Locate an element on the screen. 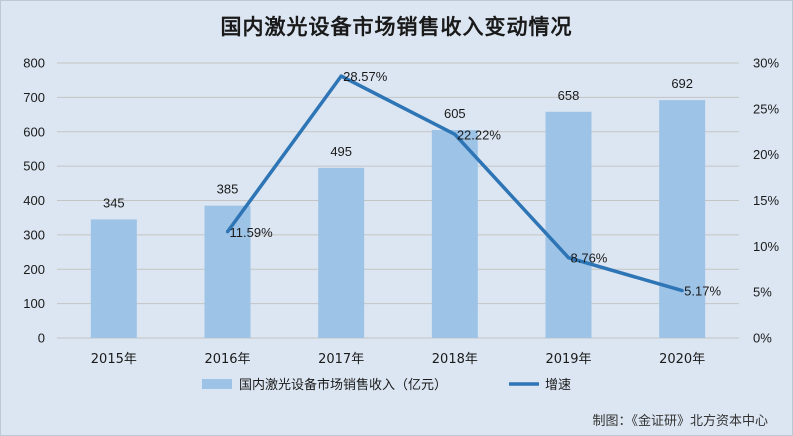 The height and width of the screenshot is (436, 793). x-tick-label: 2016年 is located at coordinates (227, 359).